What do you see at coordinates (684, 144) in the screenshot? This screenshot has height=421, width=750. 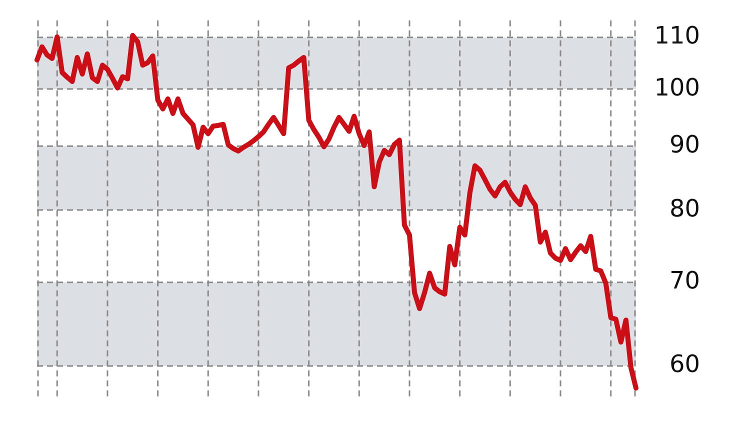 I see `y-tick-label: 90` at bounding box center [684, 144].